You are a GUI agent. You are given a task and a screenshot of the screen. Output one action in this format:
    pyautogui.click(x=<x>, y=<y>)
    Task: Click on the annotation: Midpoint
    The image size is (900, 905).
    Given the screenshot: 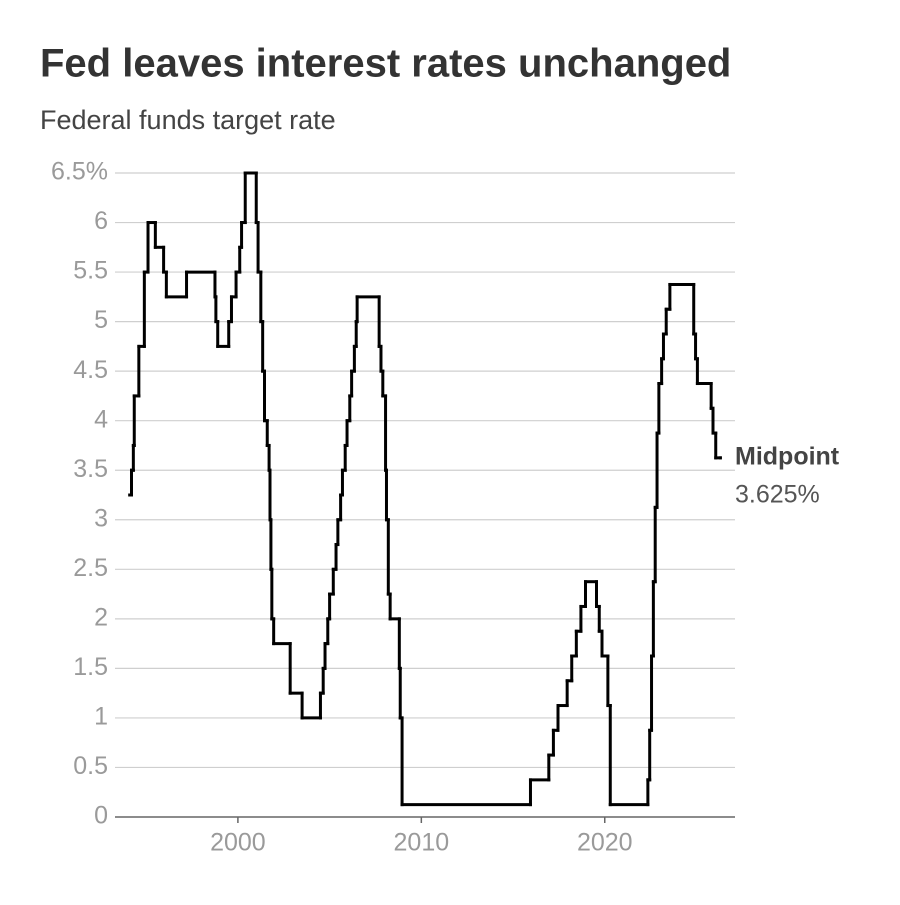 What is the action you would take?
    pyautogui.click(x=787, y=456)
    